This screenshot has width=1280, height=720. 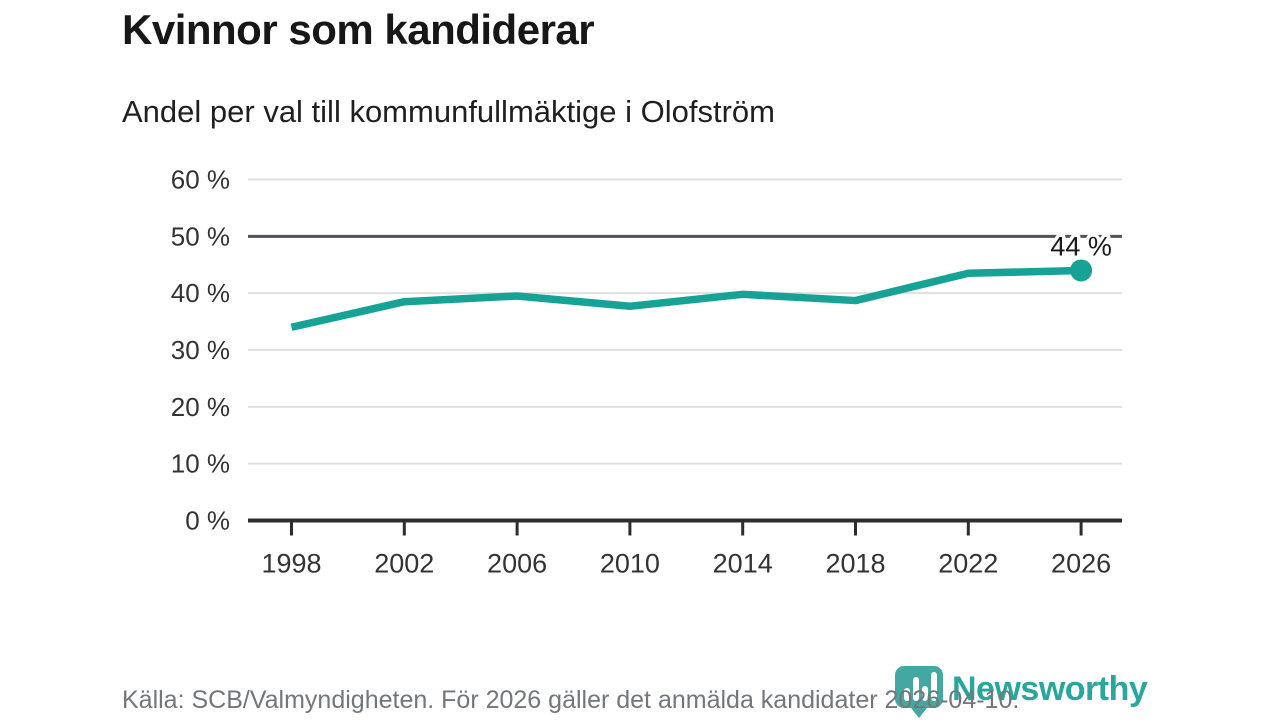 What do you see at coordinates (200, 464) in the screenshot?
I see `y-tick-label: 10 %` at bounding box center [200, 464].